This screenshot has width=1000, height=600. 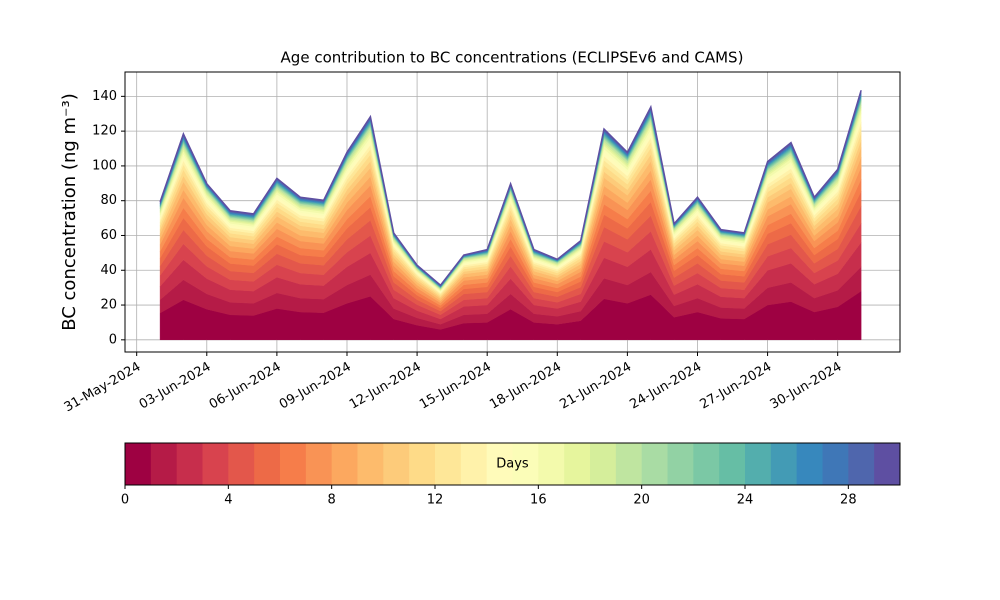 What do you see at coordinates (595, 386) in the screenshot?
I see `x-tick-label: 21-Jun-2024` at bounding box center [595, 386].